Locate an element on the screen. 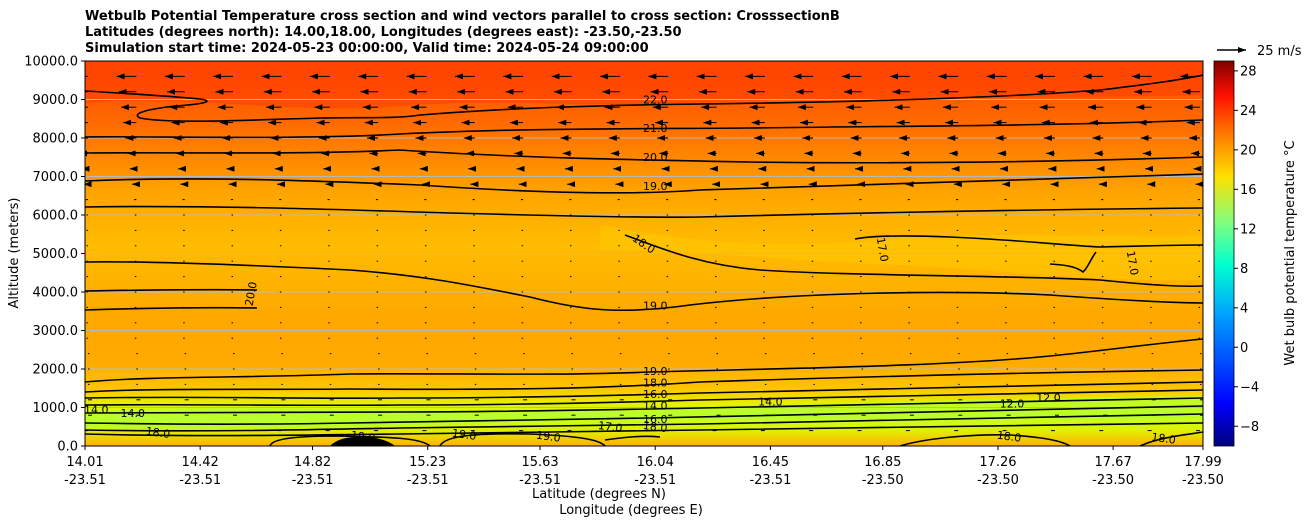 The height and width of the screenshot is (526, 1311). y-tick-label: 1000.0 is located at coordinates (56, 408).